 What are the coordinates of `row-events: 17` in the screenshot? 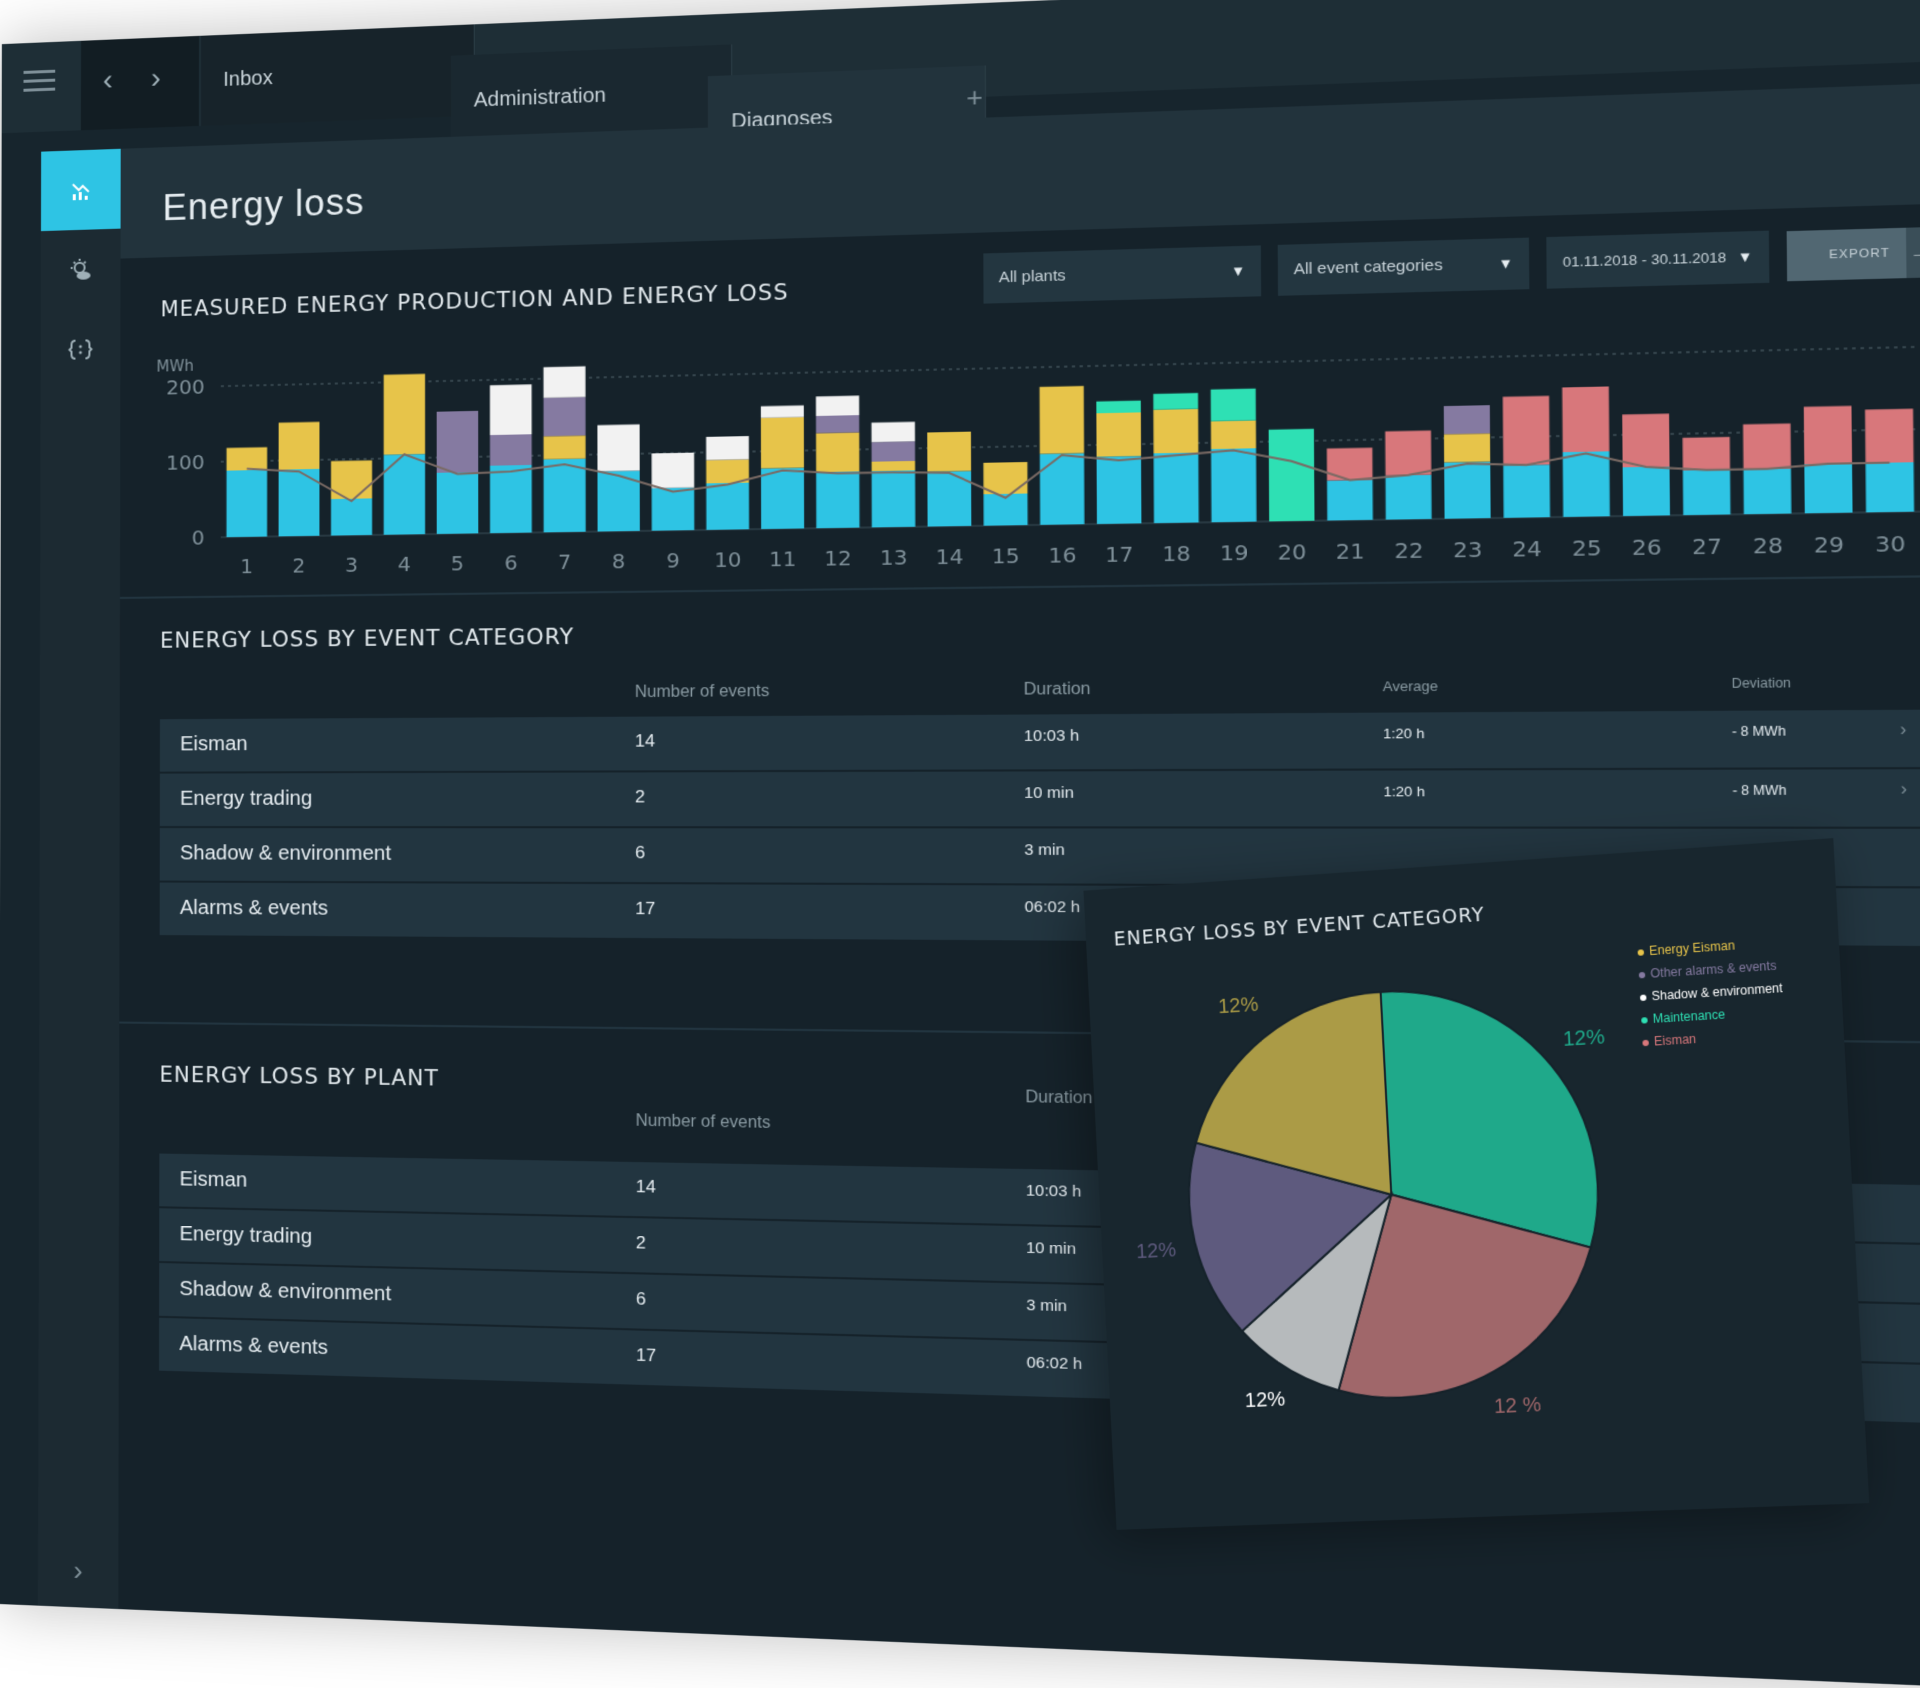 It's located at (645, 908).